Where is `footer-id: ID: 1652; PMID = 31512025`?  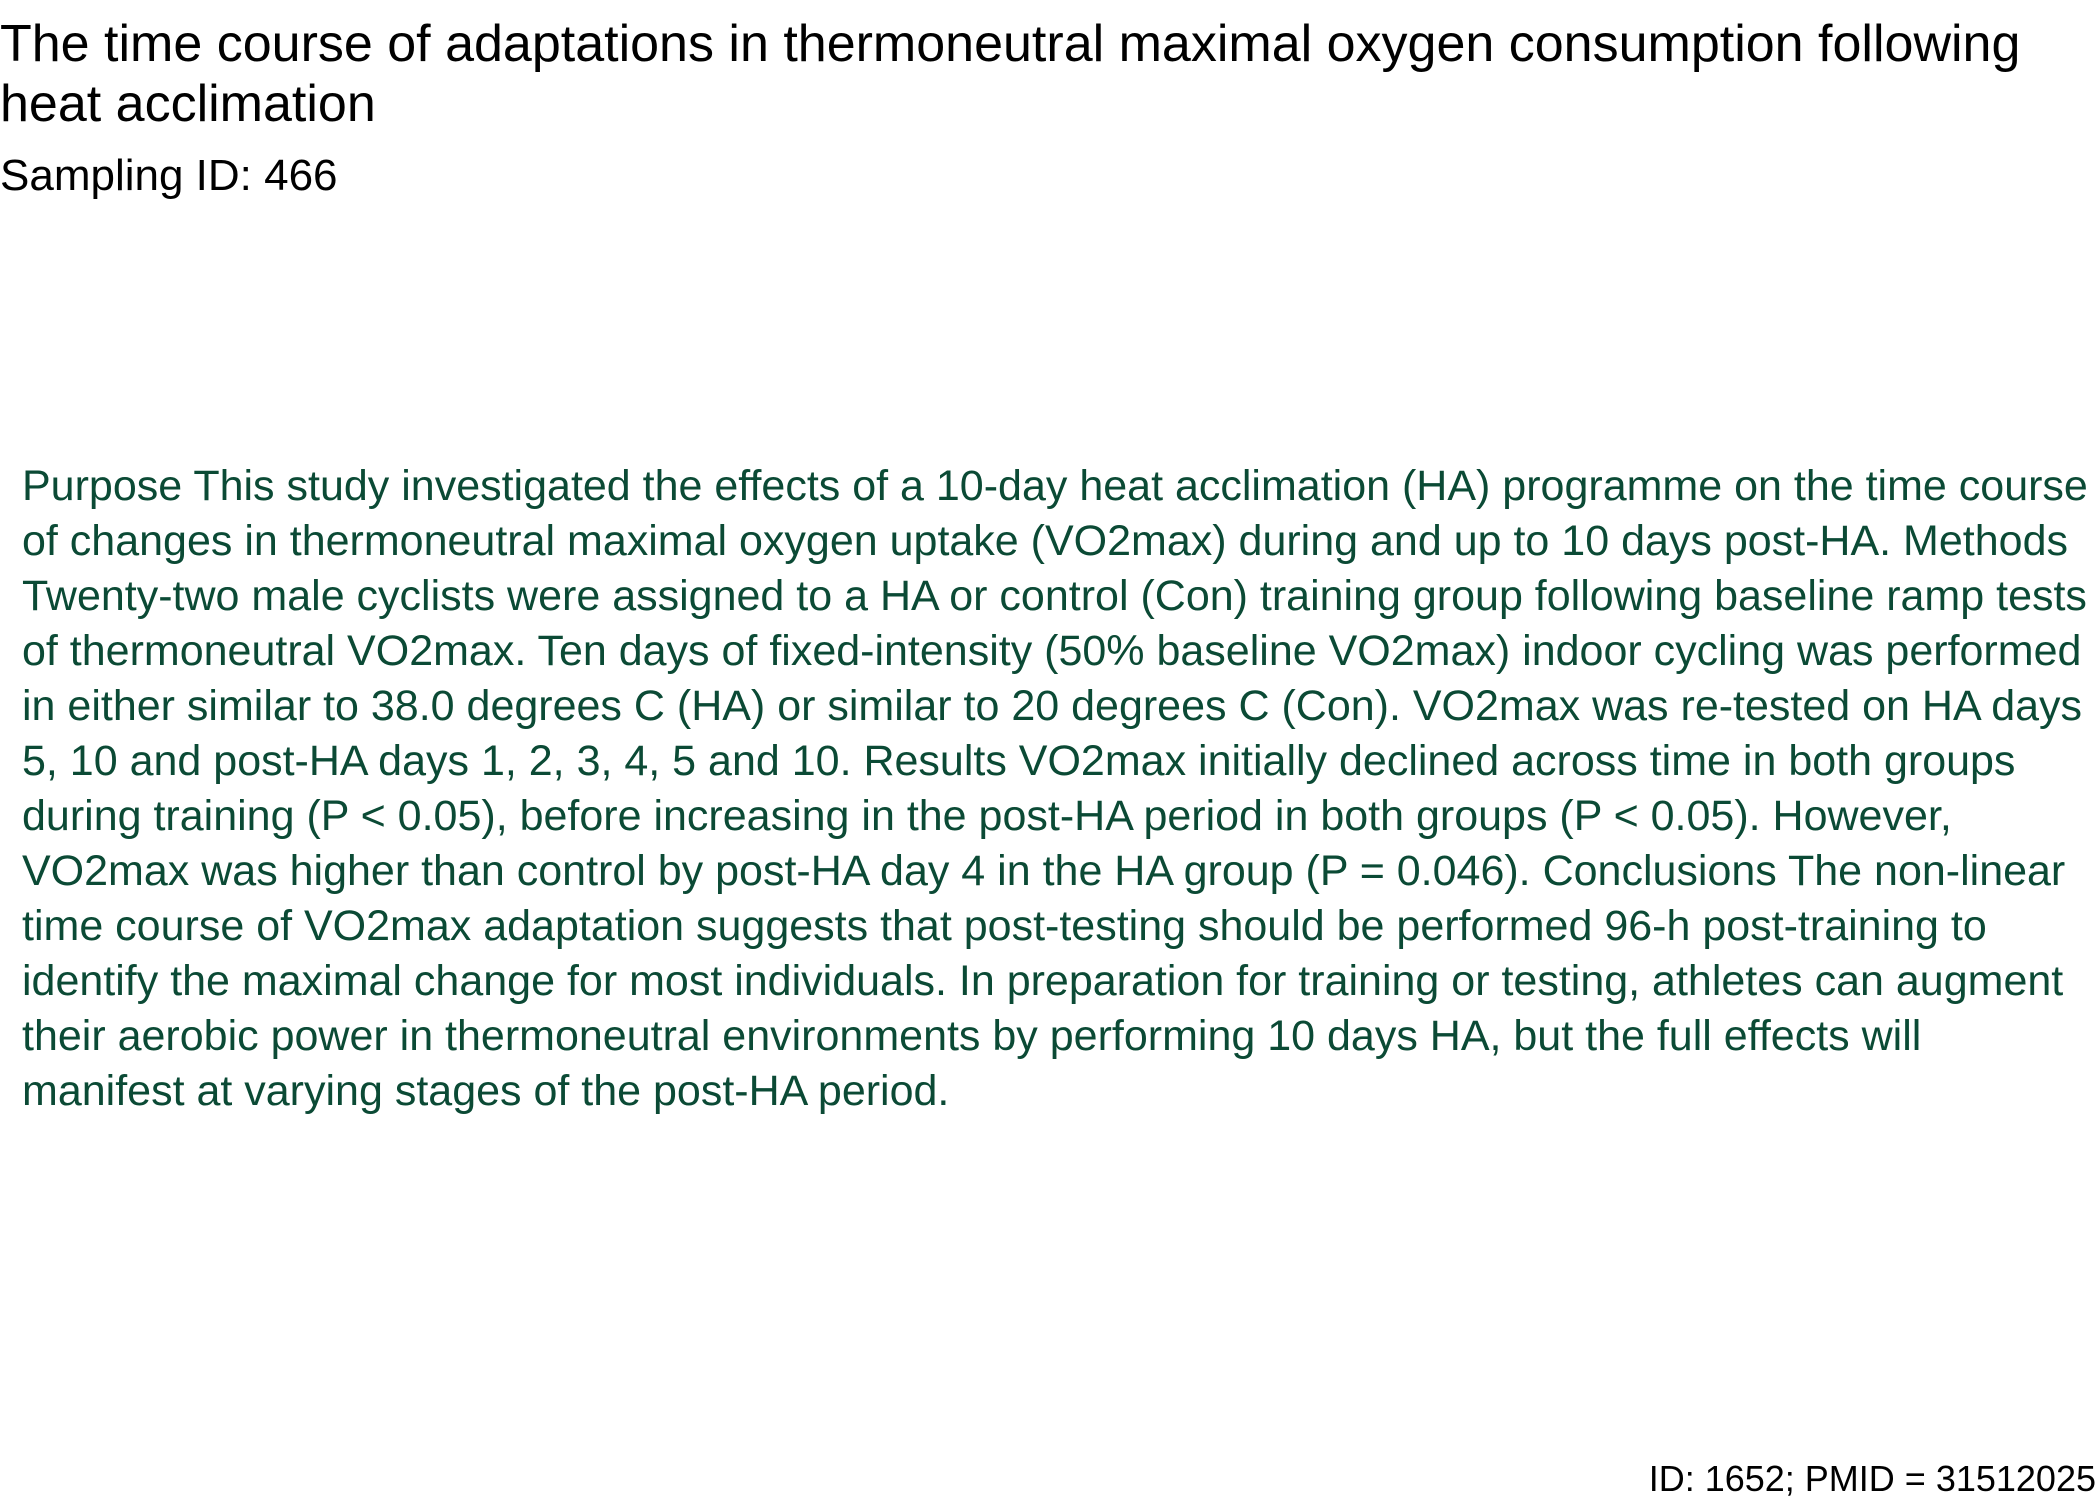 footer-id: ID: 1652; PMID = 31512025 is located at coordinates (1872, 1478).